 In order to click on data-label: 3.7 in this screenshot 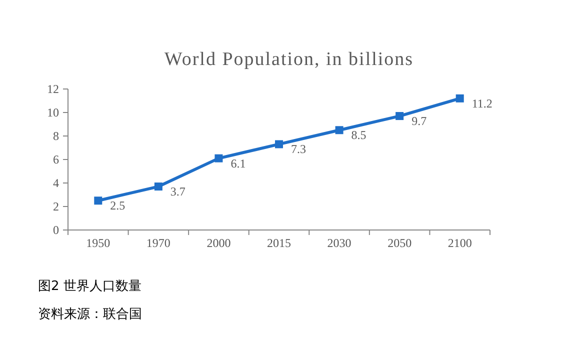, I will do `click(178, 191)`.